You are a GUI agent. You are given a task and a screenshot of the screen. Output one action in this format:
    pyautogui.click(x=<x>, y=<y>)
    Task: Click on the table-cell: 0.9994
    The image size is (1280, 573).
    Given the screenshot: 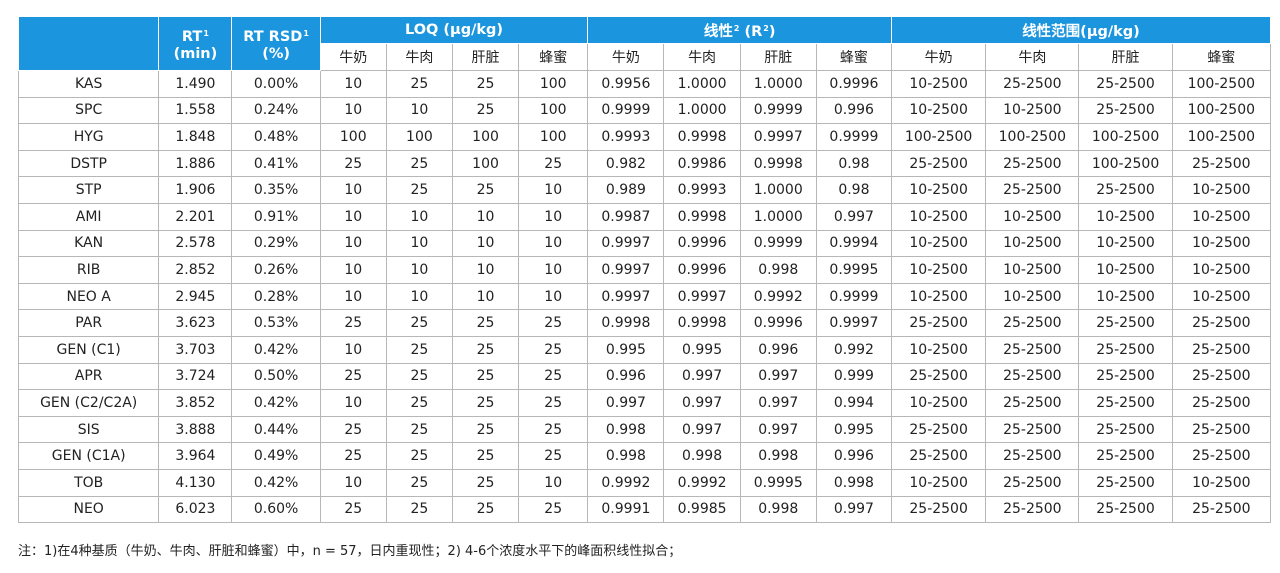 What is the action you would take?
    pyautogui.click(x=854, y=243)
    